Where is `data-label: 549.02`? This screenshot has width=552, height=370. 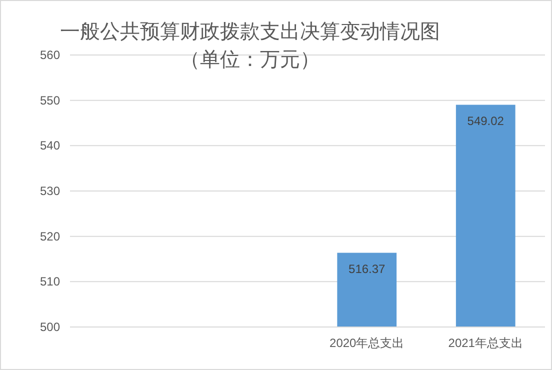 data-label: 549.02 is located at coordinates (485, 121).